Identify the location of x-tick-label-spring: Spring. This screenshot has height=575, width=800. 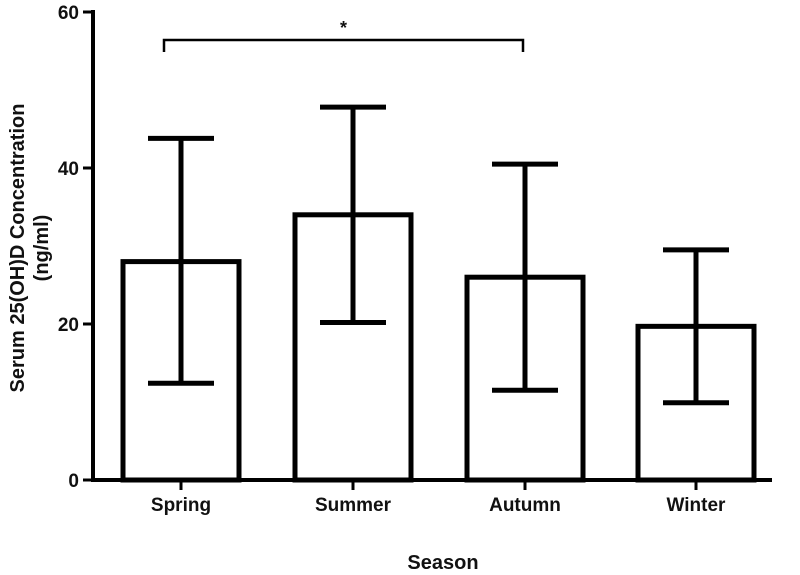
(181, 505).